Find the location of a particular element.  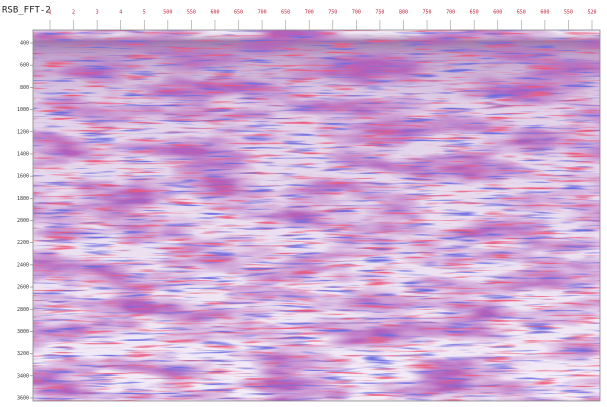

section-title: RSB_FFT-2 is located at coordinates (26, 11).